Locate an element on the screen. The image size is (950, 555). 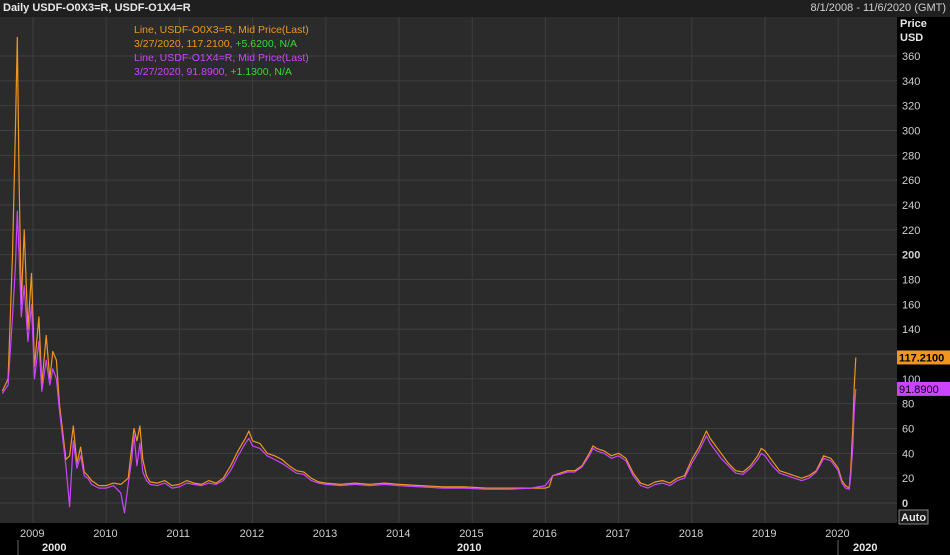
last-value-tag-purple: 91.8900 is located at coordinates (923, 388).